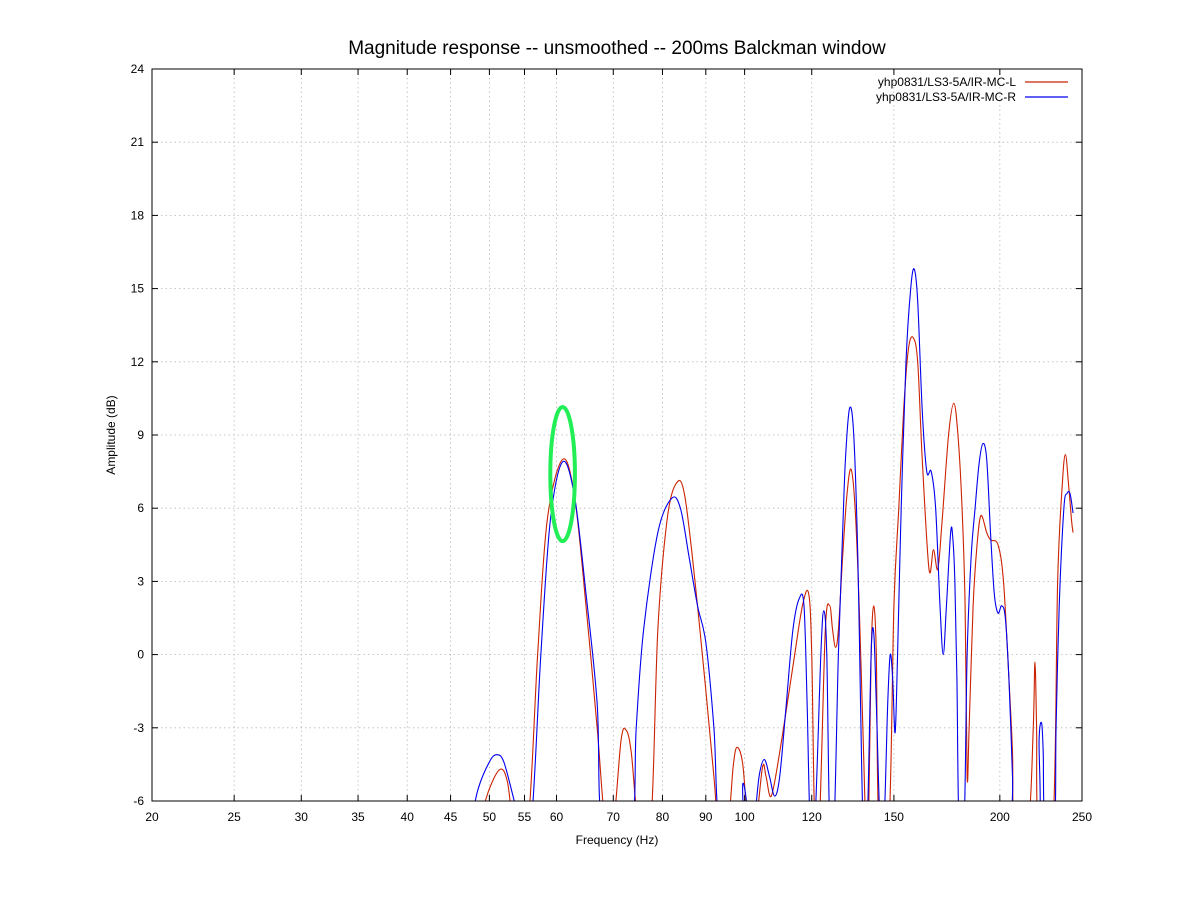 The width and height of the screenshot is (1198, 903). I want to click on x-tick-label: 90, so click(706, 817).